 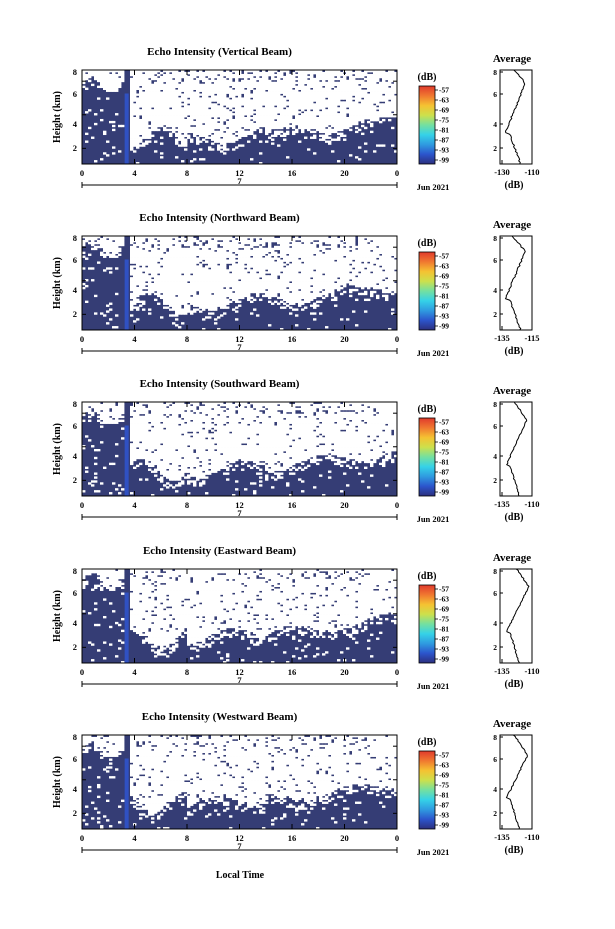 What do you see at coordinates (444, 306) in the screenshot?
I see `colorbar-tick-label: -87` at bounding box center [444, 306].